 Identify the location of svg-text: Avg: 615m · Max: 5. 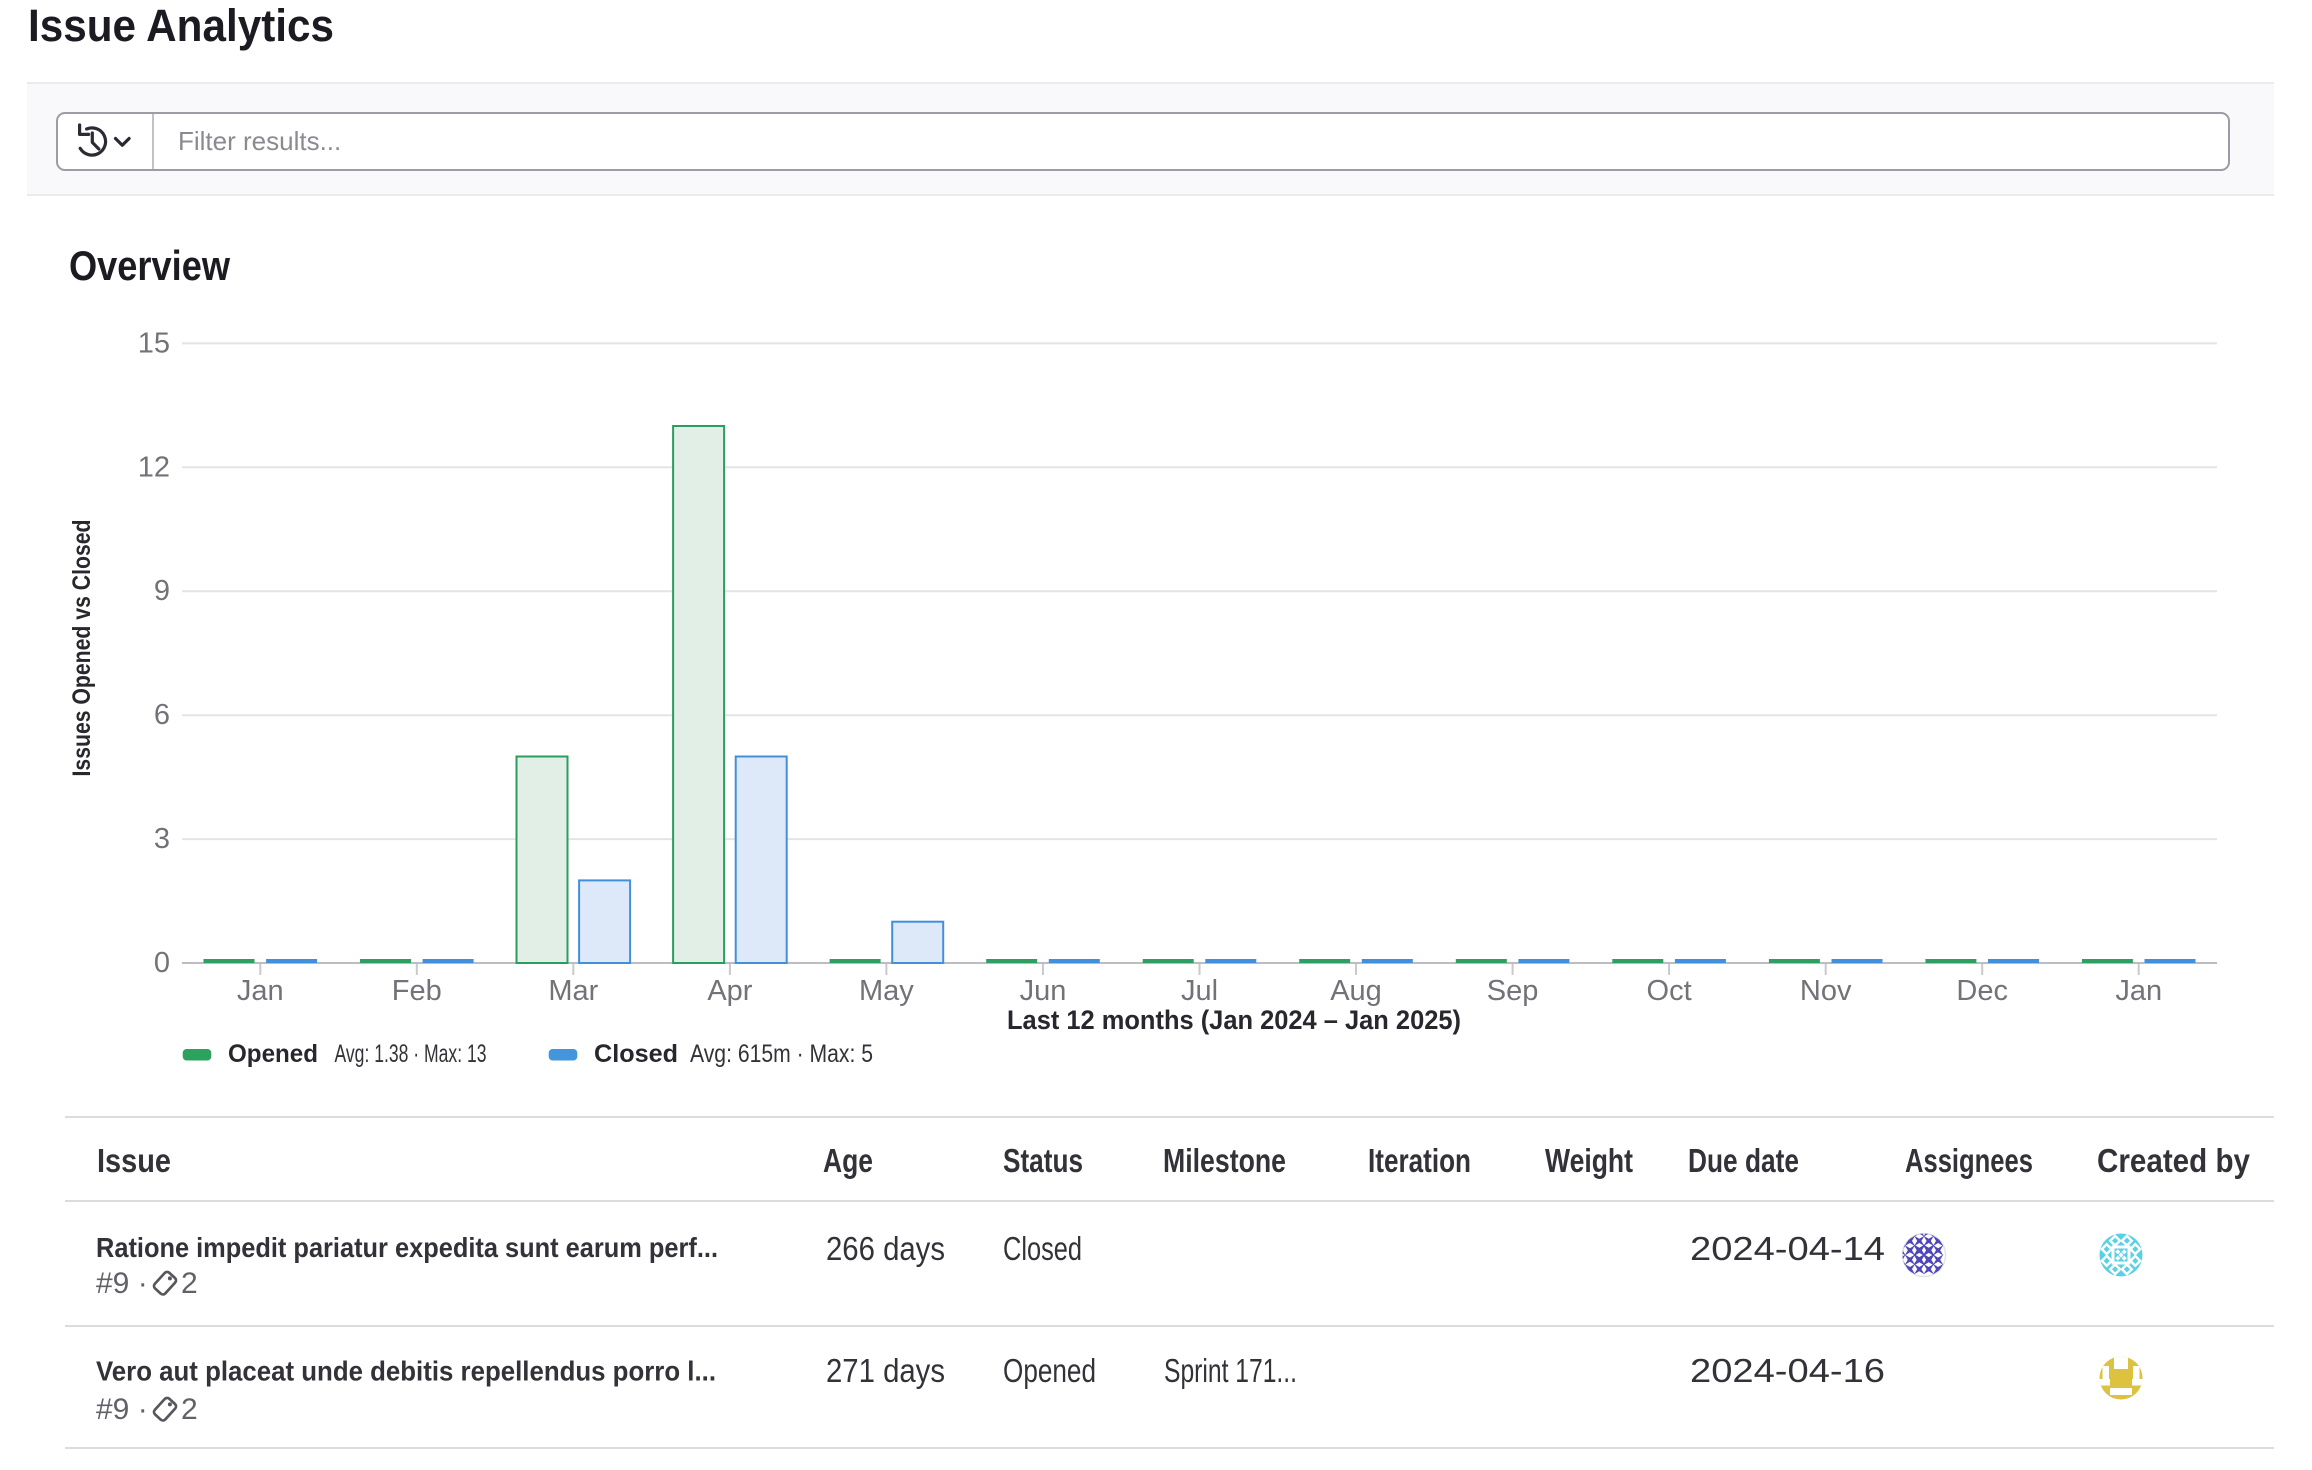
(781, 1054).